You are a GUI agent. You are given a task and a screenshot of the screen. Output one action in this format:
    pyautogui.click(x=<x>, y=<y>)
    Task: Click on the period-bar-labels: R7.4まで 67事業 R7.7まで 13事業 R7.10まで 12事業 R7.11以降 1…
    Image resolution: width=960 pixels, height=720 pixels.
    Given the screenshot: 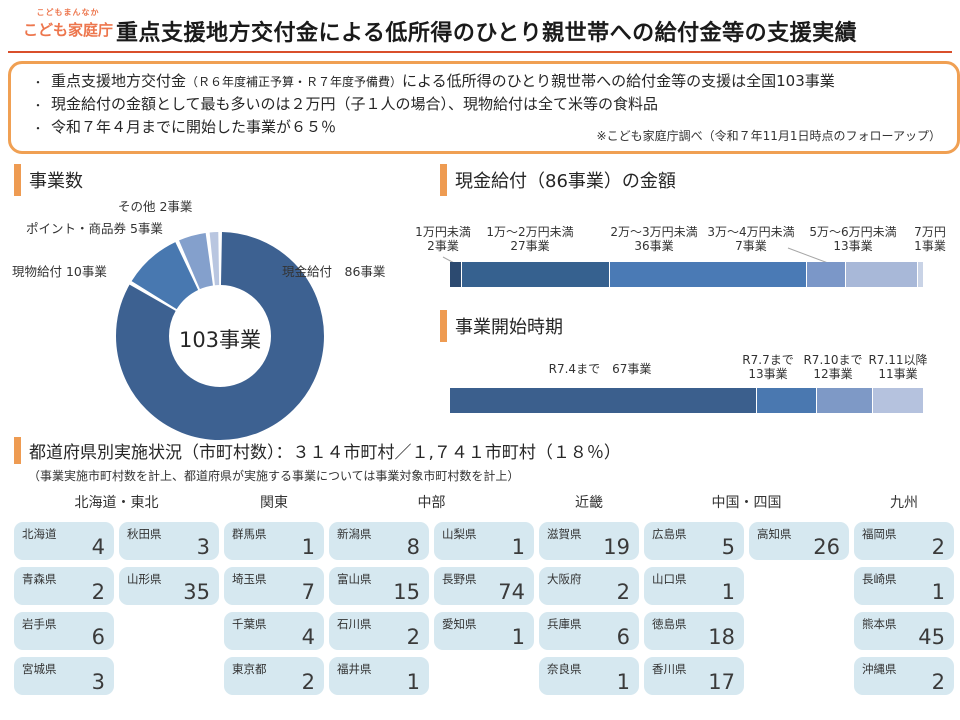 What is the action you would take?
    pyautogui.click(x=689, y=366)
    